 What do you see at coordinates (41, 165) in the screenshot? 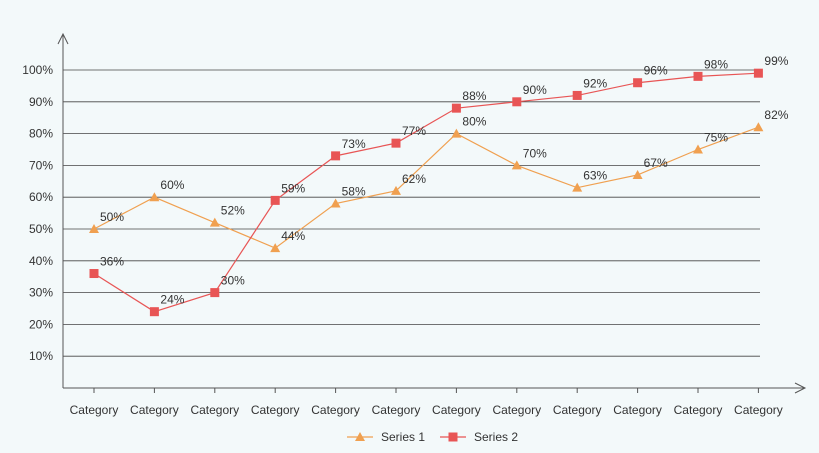
I see `y-tick-label: 70%` at bounding box center [41, 165].